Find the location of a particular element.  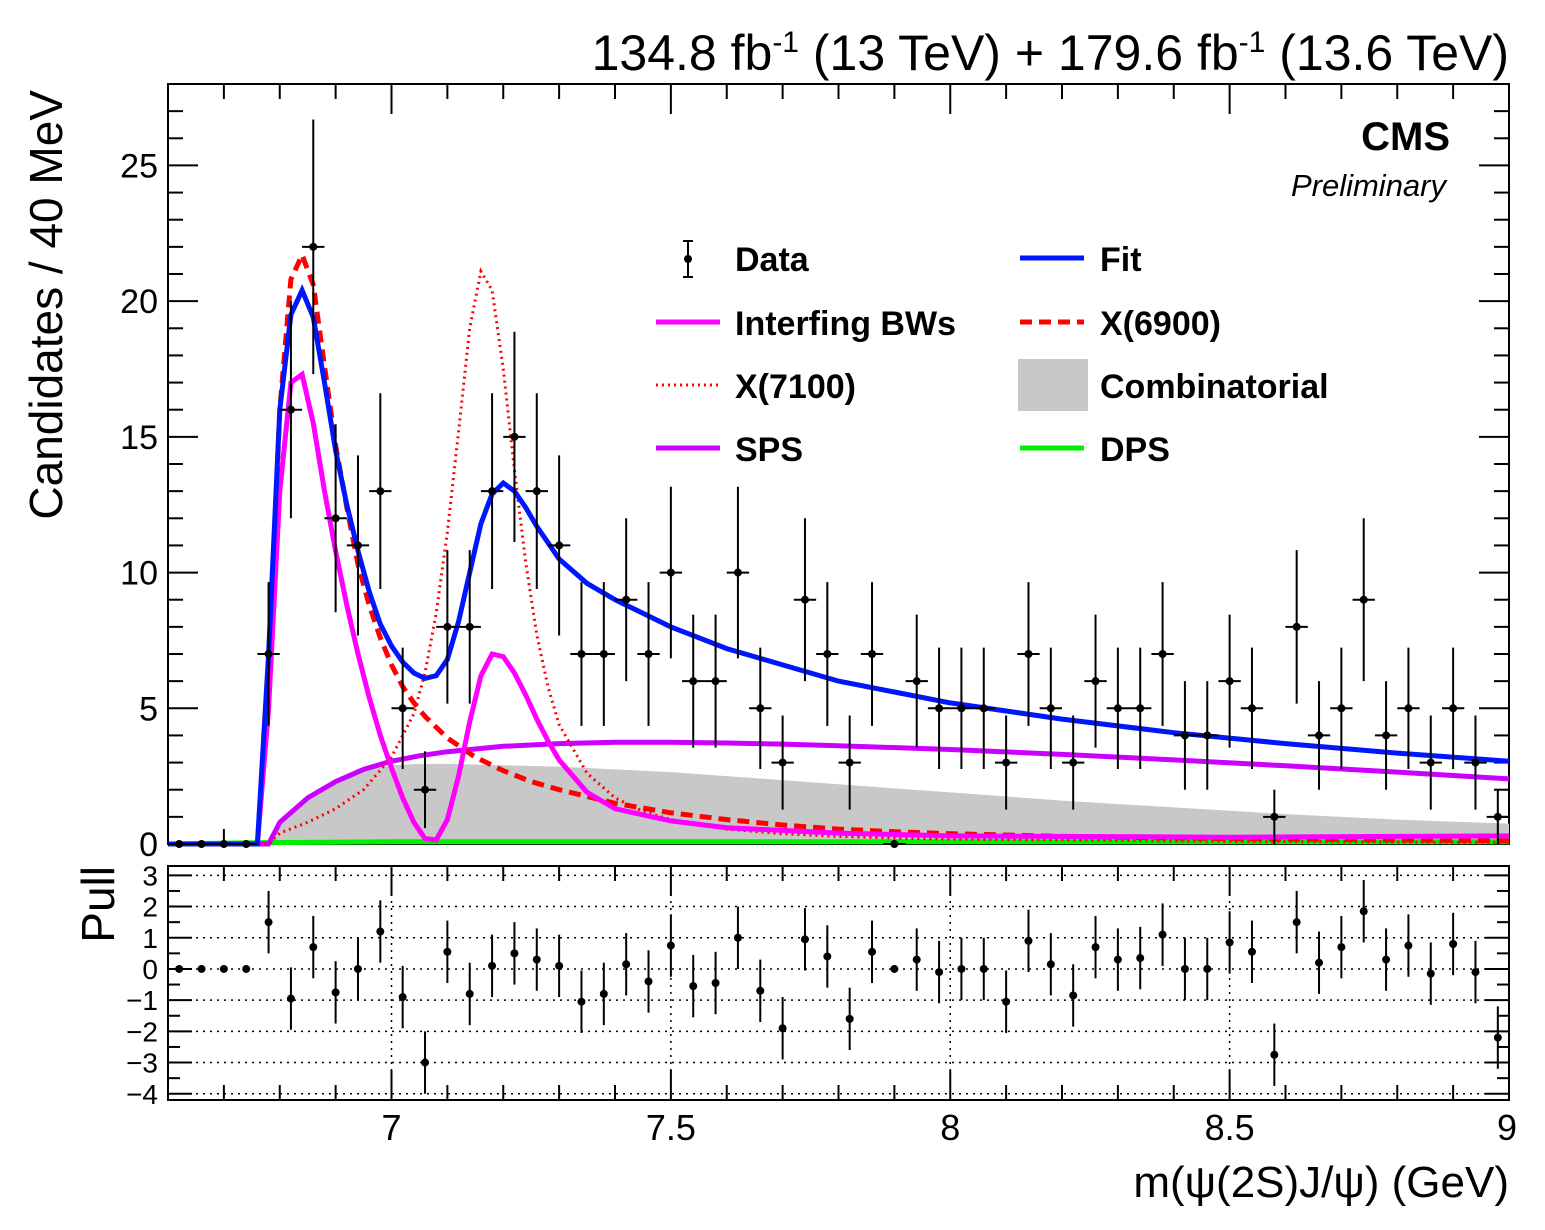

legend-entry: Combinatorial is located at coordinates (1173, 385).